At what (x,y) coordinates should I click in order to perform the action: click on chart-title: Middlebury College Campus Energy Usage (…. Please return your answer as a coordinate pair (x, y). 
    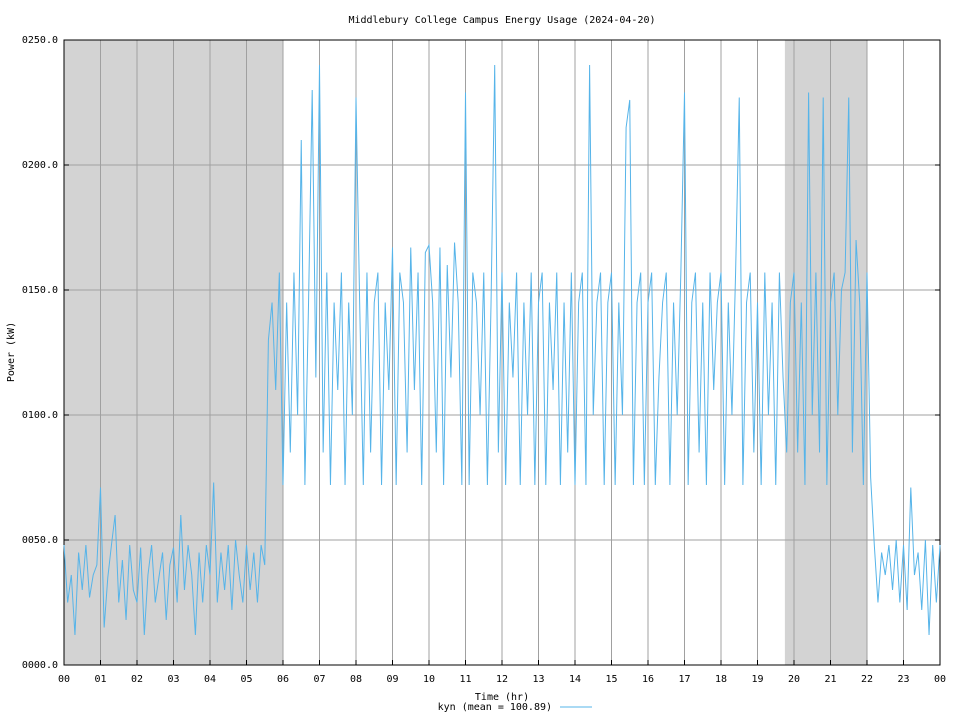
    Looking at the image, I should click on (501, 20).